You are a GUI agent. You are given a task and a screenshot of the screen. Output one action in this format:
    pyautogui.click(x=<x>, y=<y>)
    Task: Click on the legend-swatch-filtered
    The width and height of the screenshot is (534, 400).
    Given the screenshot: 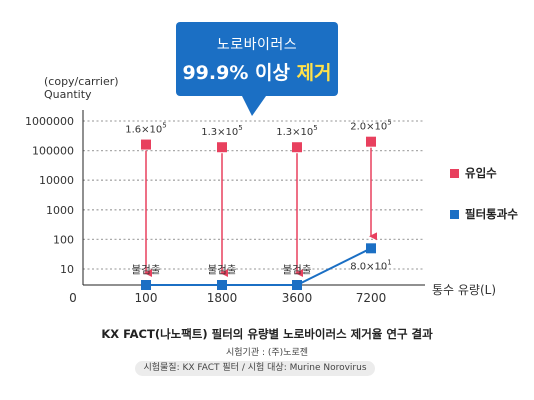 What is the action you would take?
    pyautogui.click(x=454, y=214)
    